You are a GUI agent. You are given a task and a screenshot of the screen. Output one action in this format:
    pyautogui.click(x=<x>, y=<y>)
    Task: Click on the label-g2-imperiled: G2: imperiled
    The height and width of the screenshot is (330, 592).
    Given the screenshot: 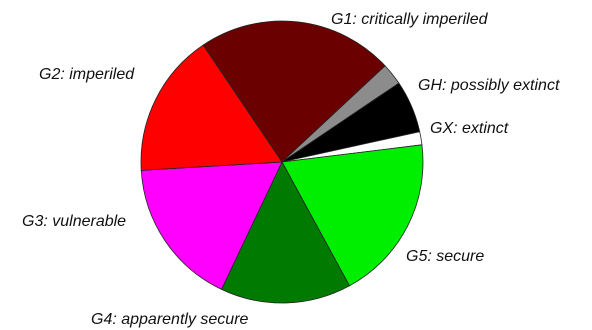 What is the action you would take?
    pyautogui.click(x=87, y=74)
    